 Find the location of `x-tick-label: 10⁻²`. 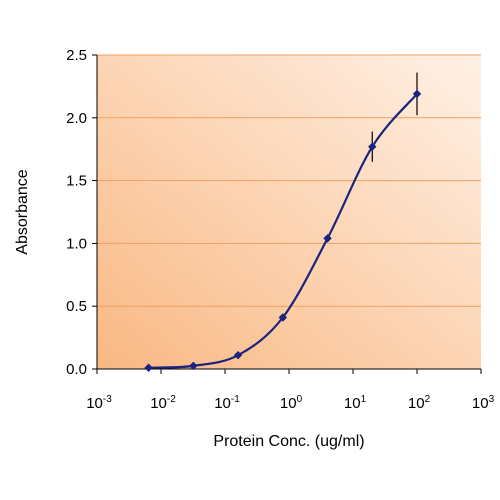

x-tick-label: 10⁻² is located at coordinates (163, 403).